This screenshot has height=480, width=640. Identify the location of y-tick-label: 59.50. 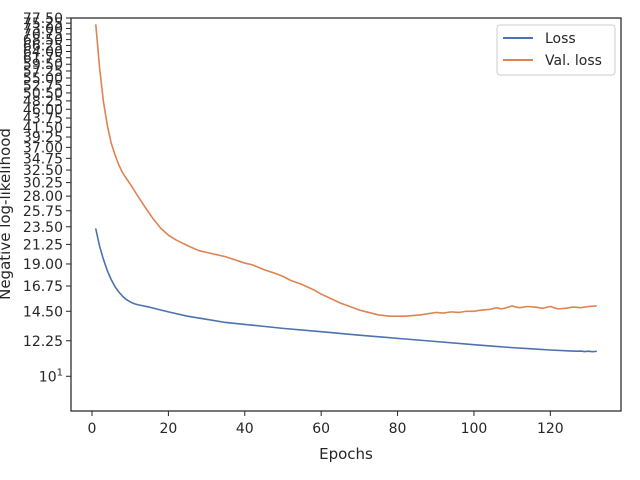
(43, 65).